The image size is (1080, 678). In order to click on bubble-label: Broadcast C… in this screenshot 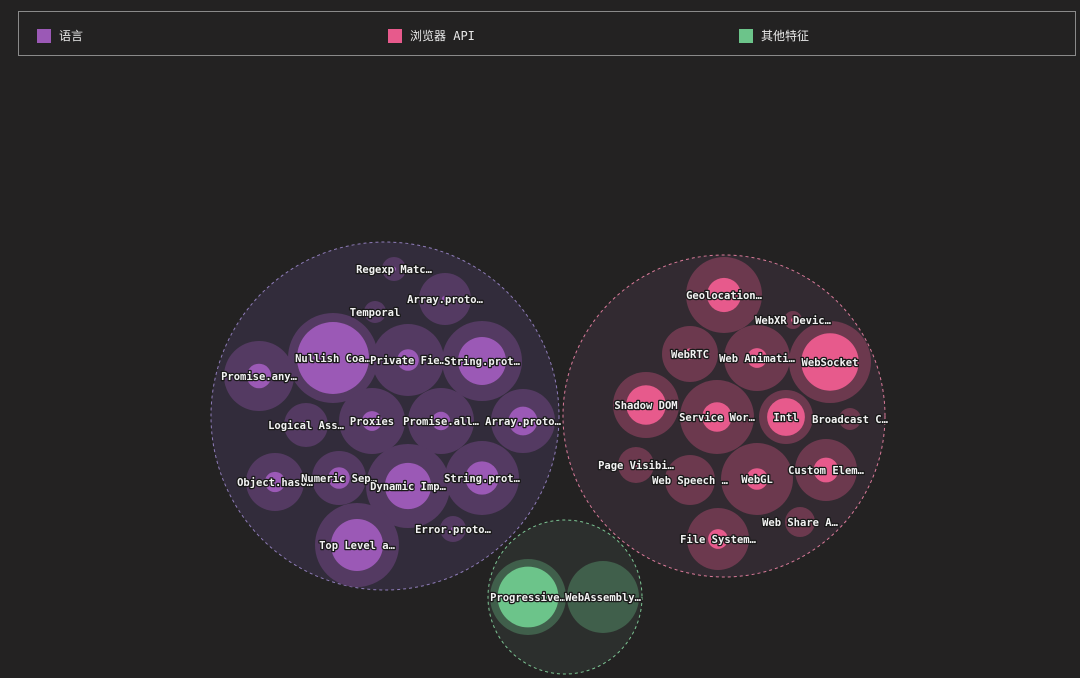, I will do `click(850, 420)`.